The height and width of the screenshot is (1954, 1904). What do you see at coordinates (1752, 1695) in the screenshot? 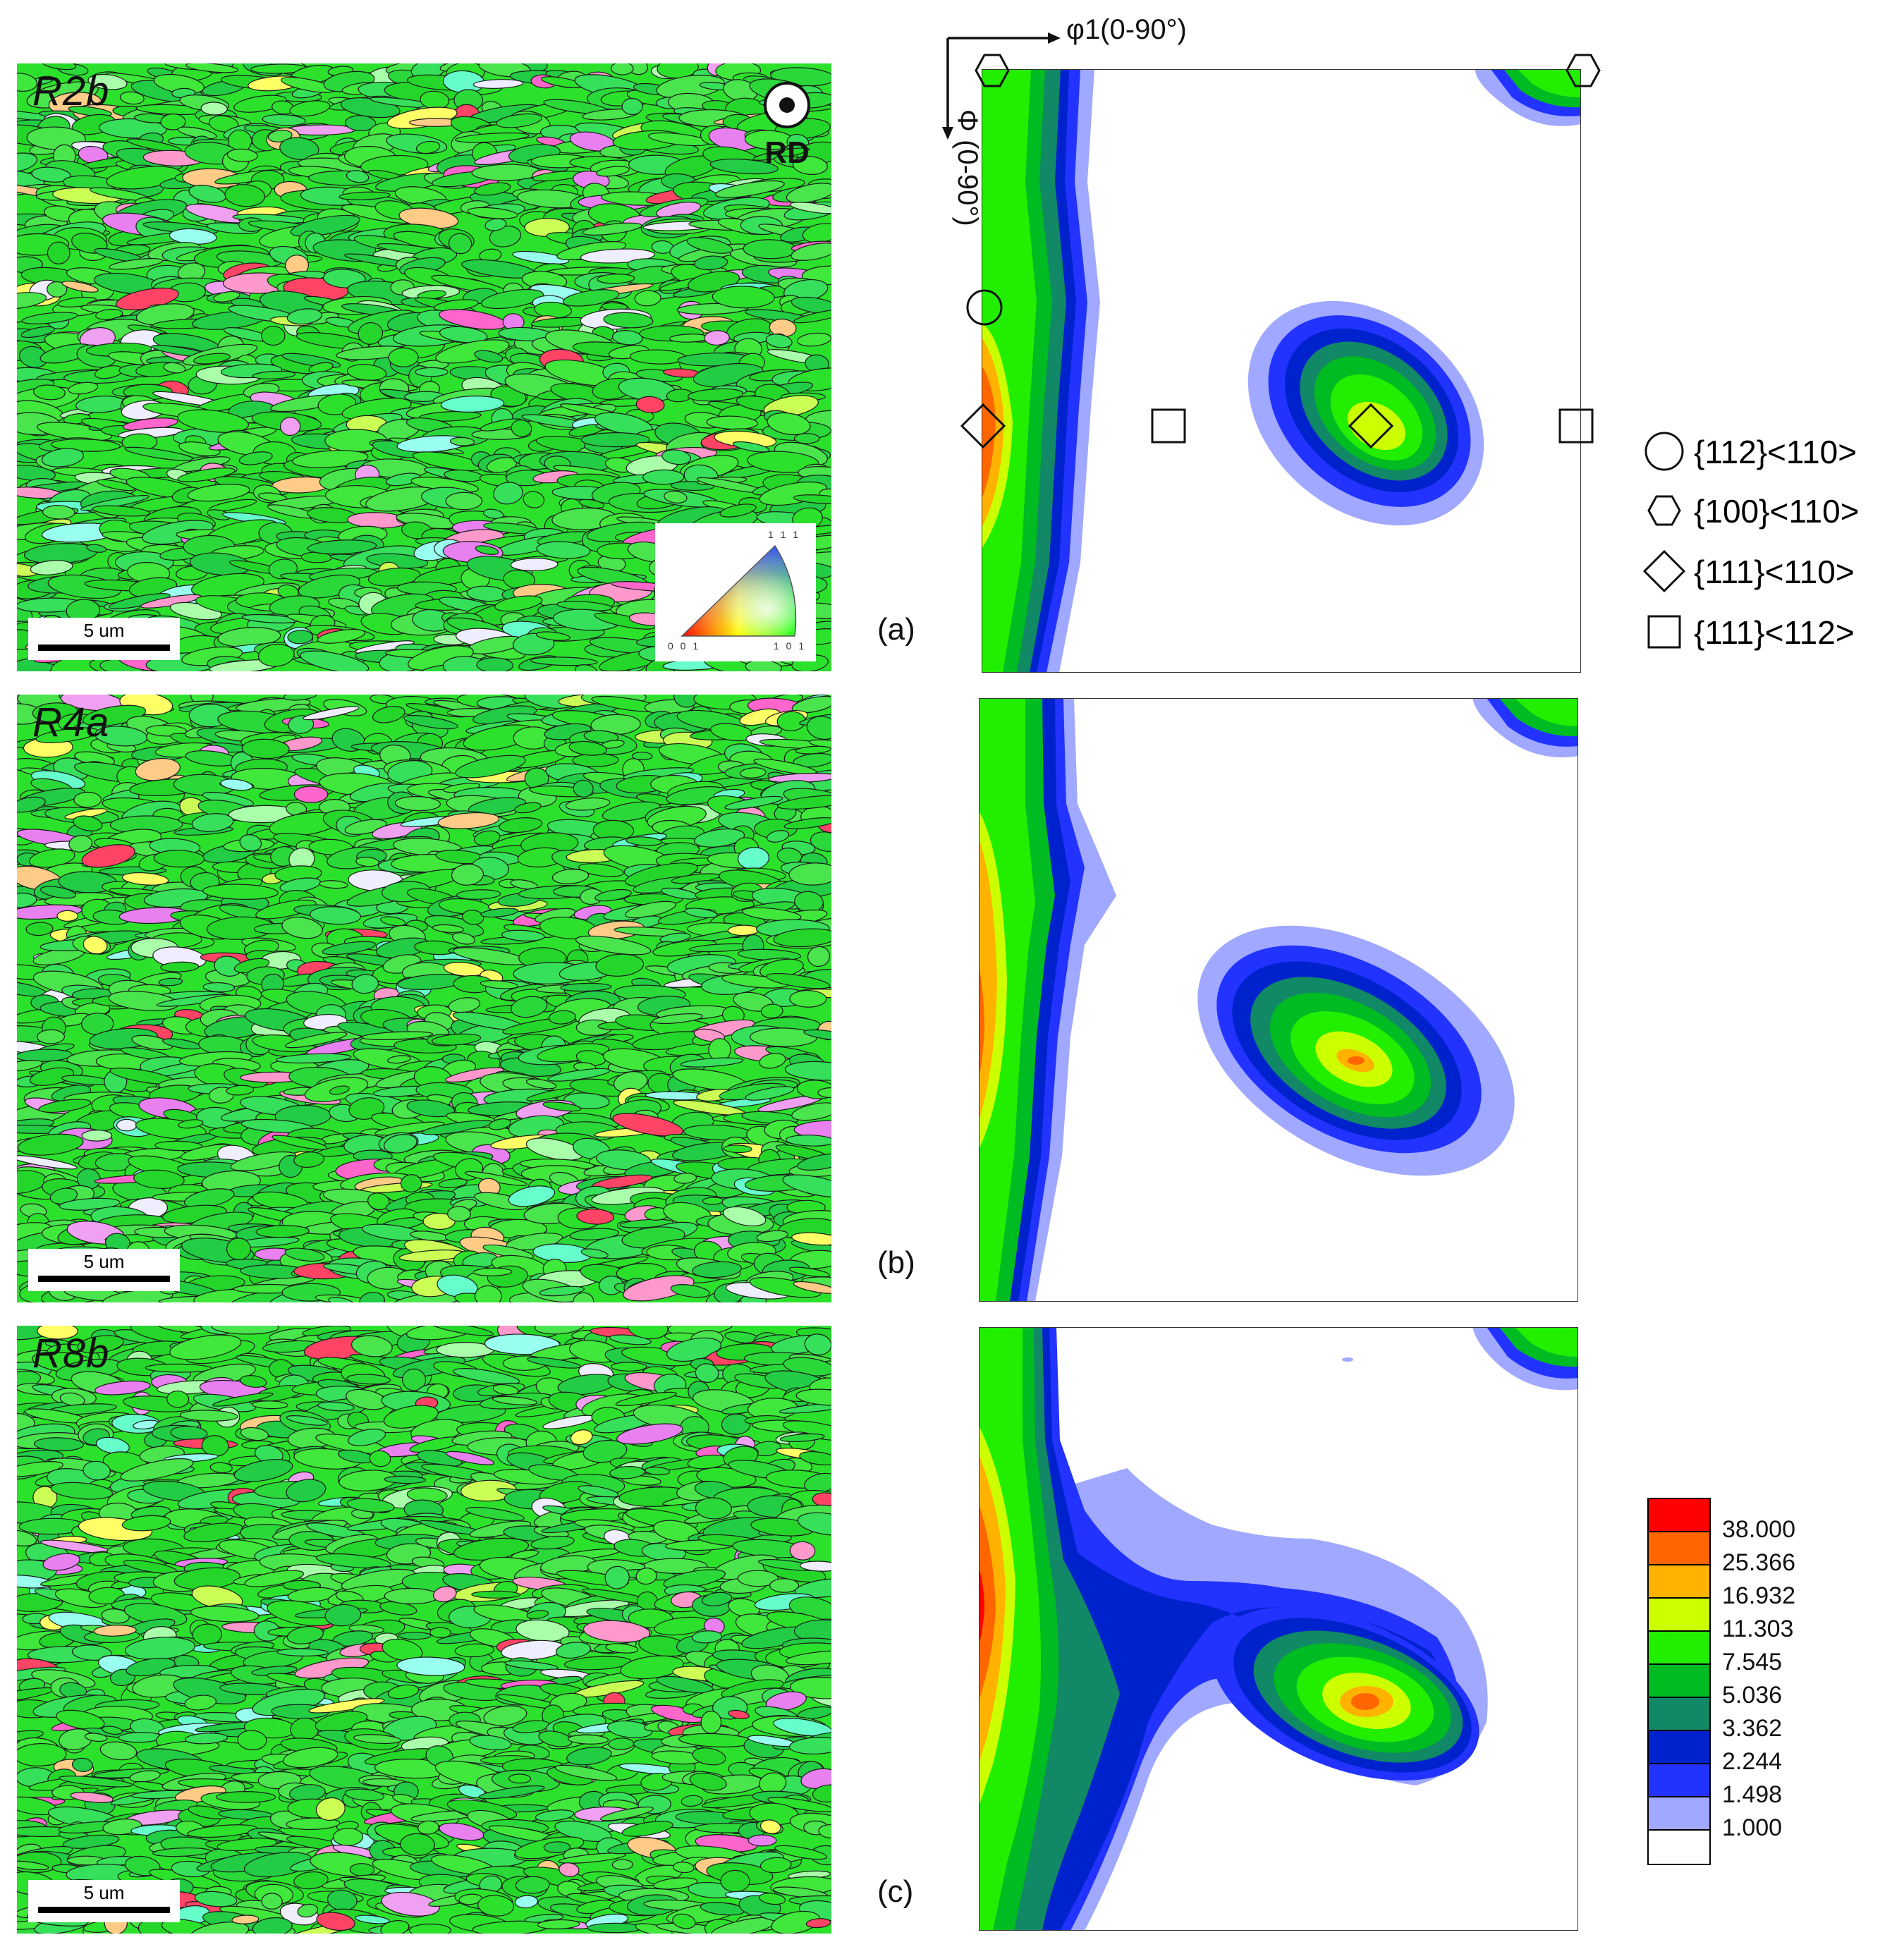
I see `colorbar-level-label: 5.036` at bounding box center [1752, 1695].